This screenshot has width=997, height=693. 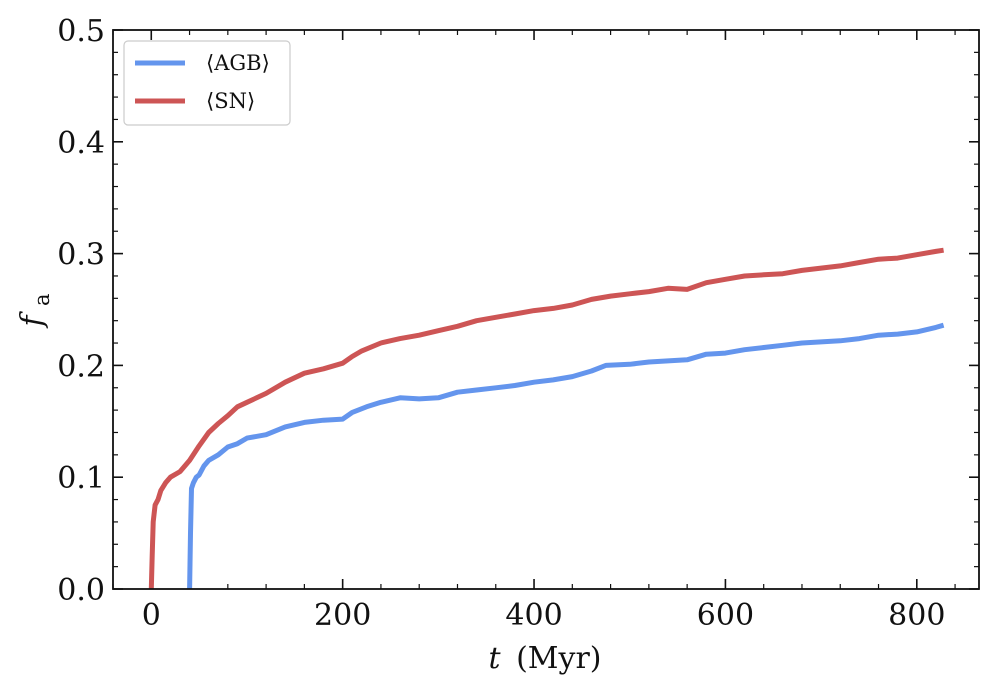 I want to click on y-tick-label: 0.2, so click(x=81, y=366).